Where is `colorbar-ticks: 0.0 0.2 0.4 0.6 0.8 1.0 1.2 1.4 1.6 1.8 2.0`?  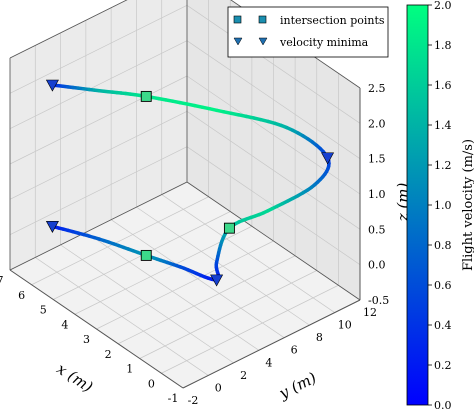 colorbar-ticks: 0.0 0.2 0.4 0.6 0.8 1.0 1.2 1.4 1.6 1.8 2.0 is located at coordinates (440, 206).